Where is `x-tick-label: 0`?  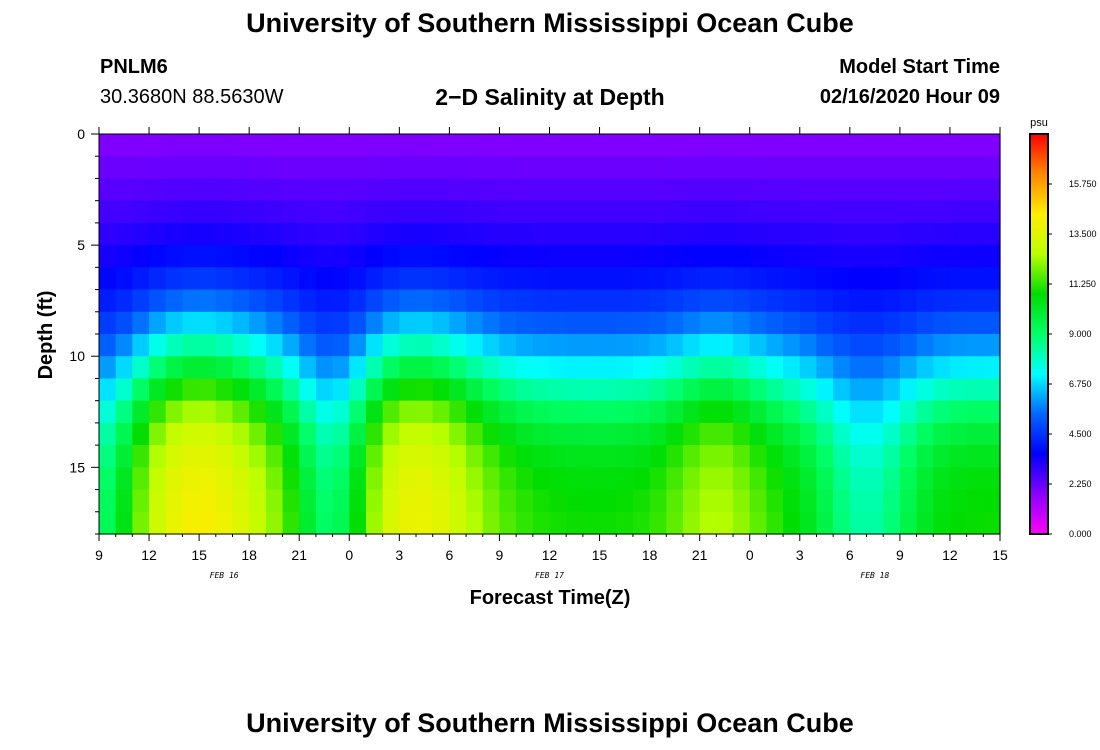 x-tick-label: 0 is located at coordinates (750, 555).